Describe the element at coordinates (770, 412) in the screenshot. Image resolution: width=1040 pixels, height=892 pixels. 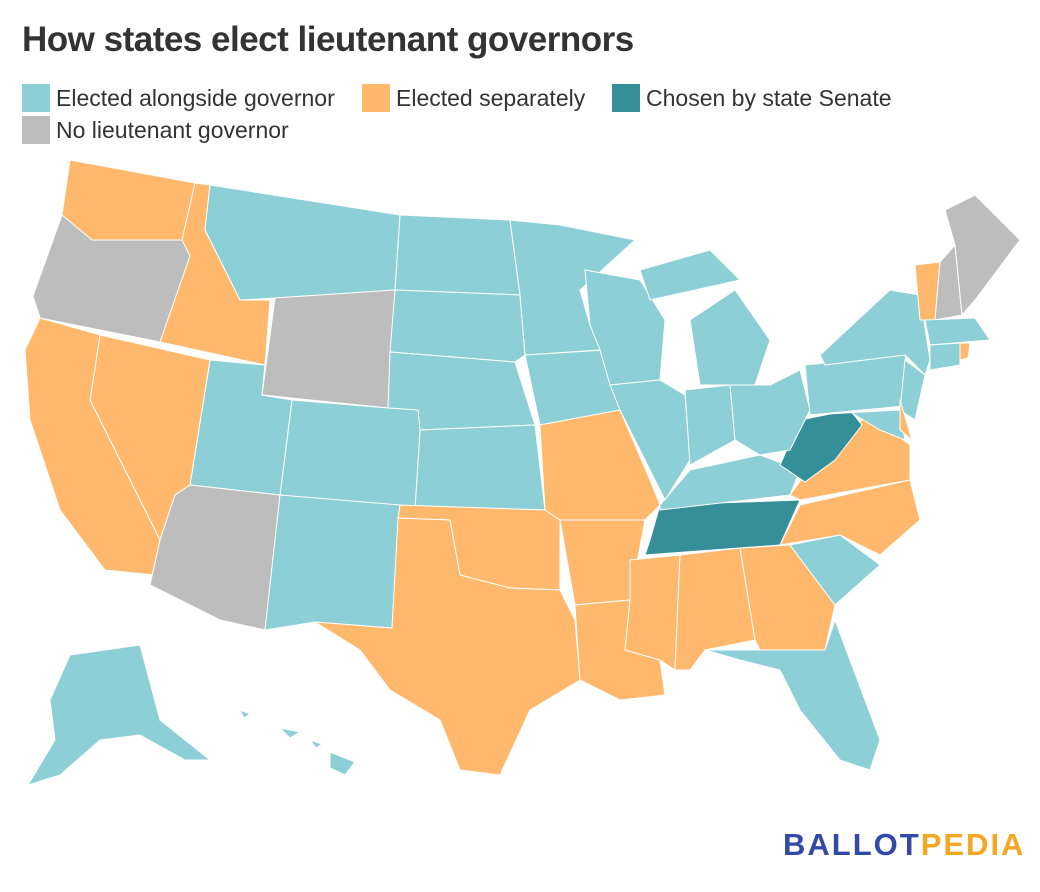
I see `state-oh` at that location.